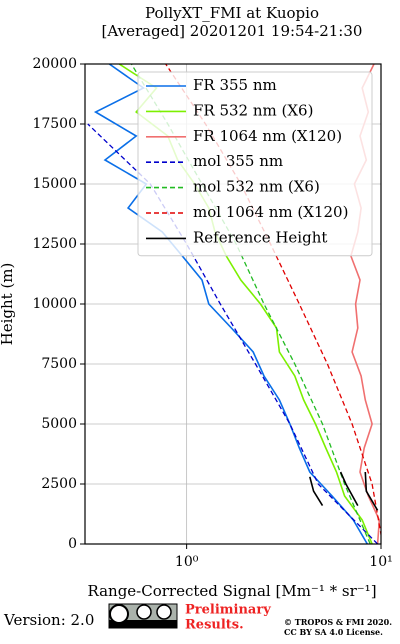 The width and height of the screenshot is (400, 644). I want to click on x-tick-label: 10⁰, so click(187, 562).